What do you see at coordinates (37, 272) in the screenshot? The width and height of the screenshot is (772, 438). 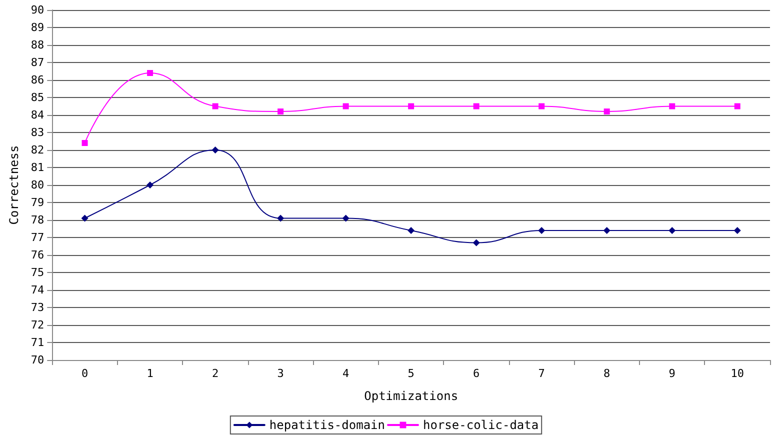 I see `y-tick-label: 75` at bounding box center [37, 272].